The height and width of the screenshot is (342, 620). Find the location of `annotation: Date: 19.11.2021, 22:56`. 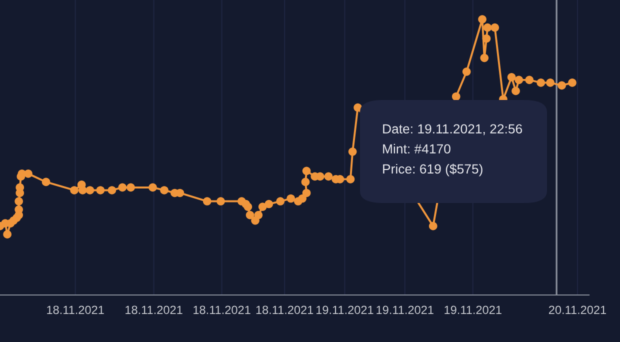

annotation: Date: 19.11.2021, 22:56 is located at coordinates (452, 130).